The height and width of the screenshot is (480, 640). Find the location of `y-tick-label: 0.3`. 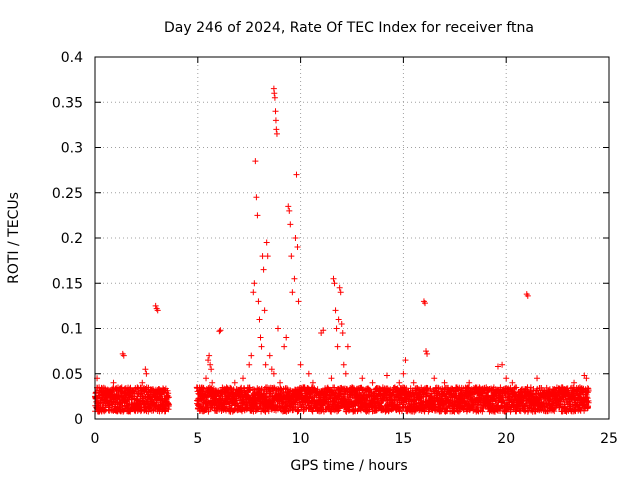

y-tick-label: 0.3 is located at coordinates (72, 149).